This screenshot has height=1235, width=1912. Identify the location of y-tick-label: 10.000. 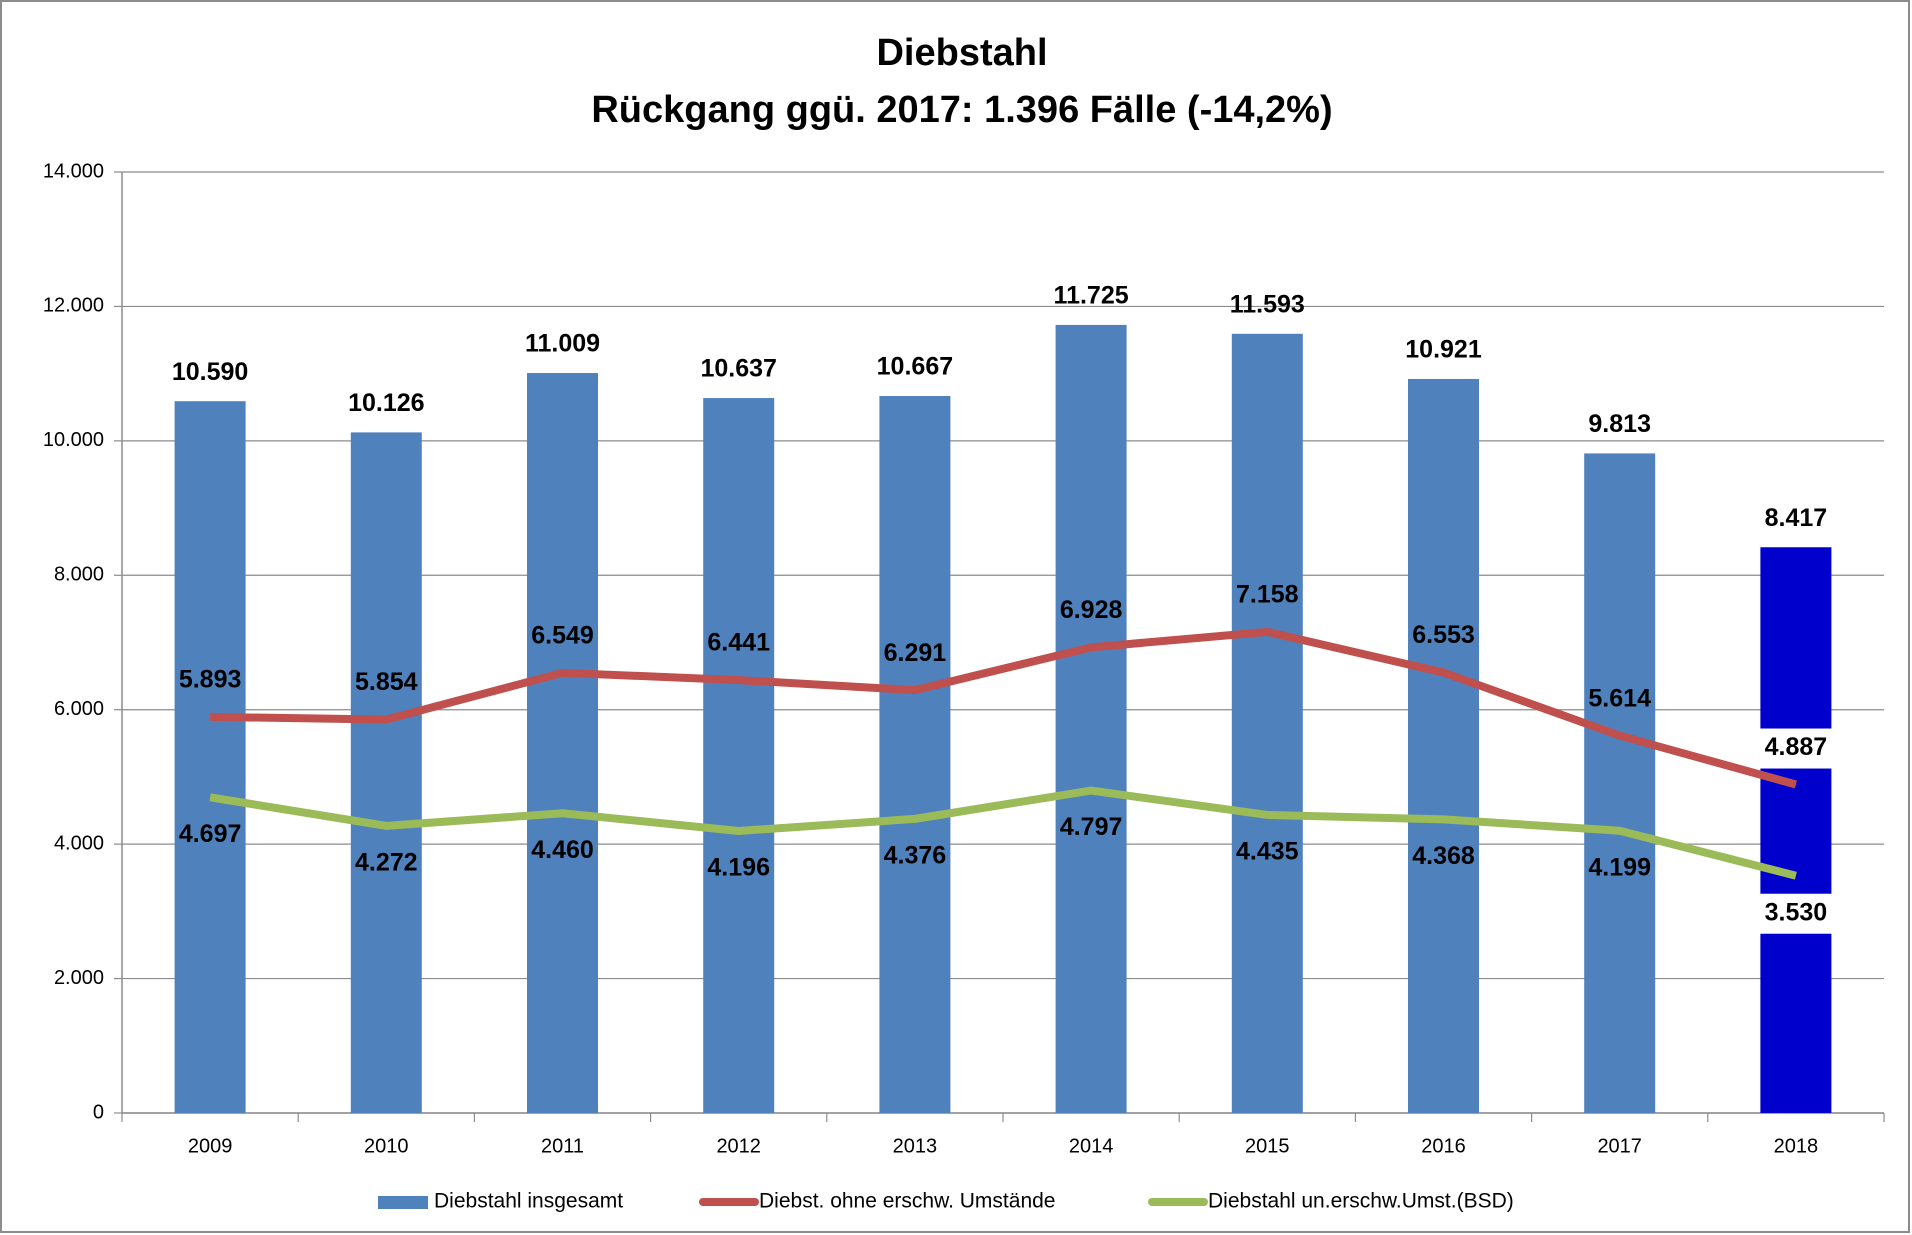
(73, 440).